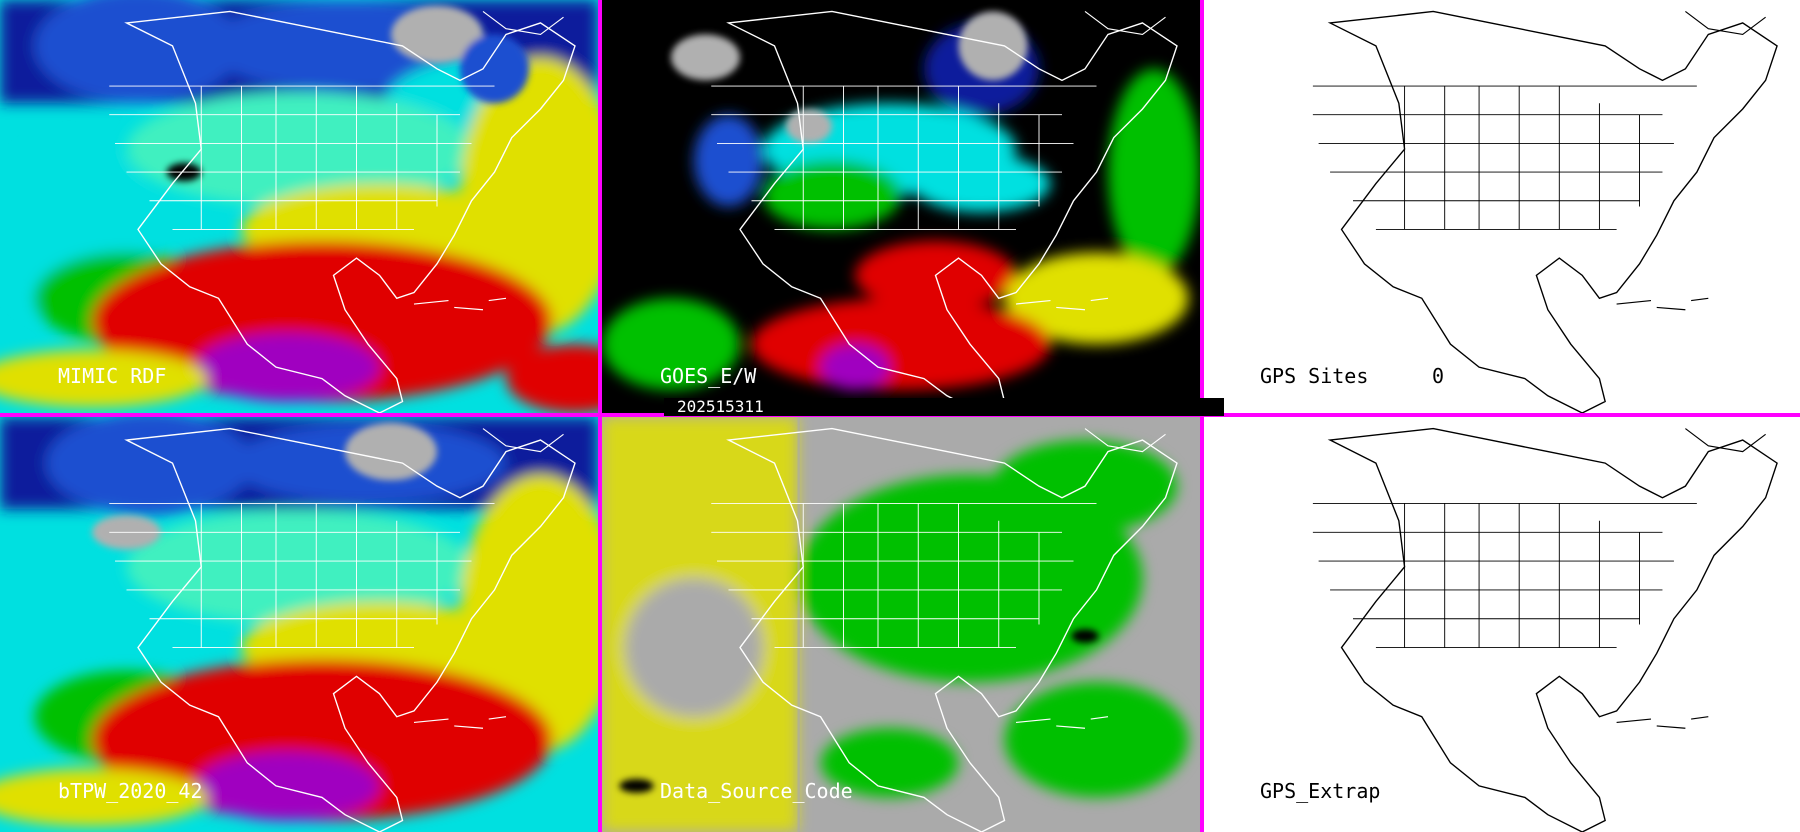  I want to click on panel-label: bTPW_2020_42, so click(130, 791).